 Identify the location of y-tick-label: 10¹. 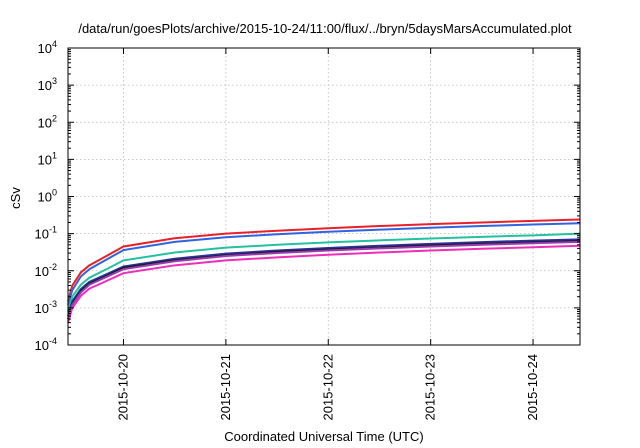
(47, 158).